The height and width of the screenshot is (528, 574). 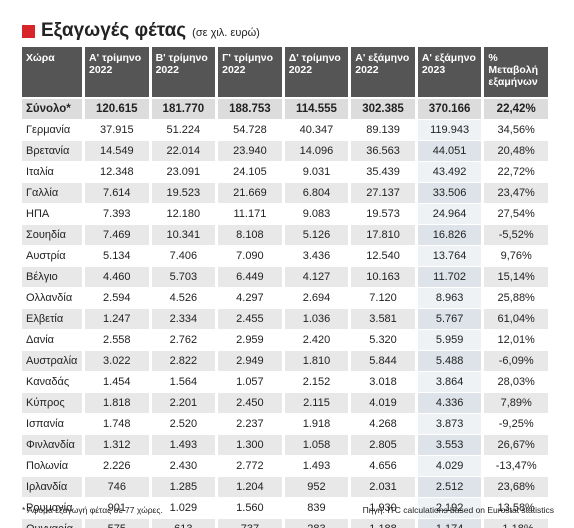 What do you see at coordinates (183, 130) in the screenshot?
I see `value-cell: 51.224` at bounding box center [183, 130].